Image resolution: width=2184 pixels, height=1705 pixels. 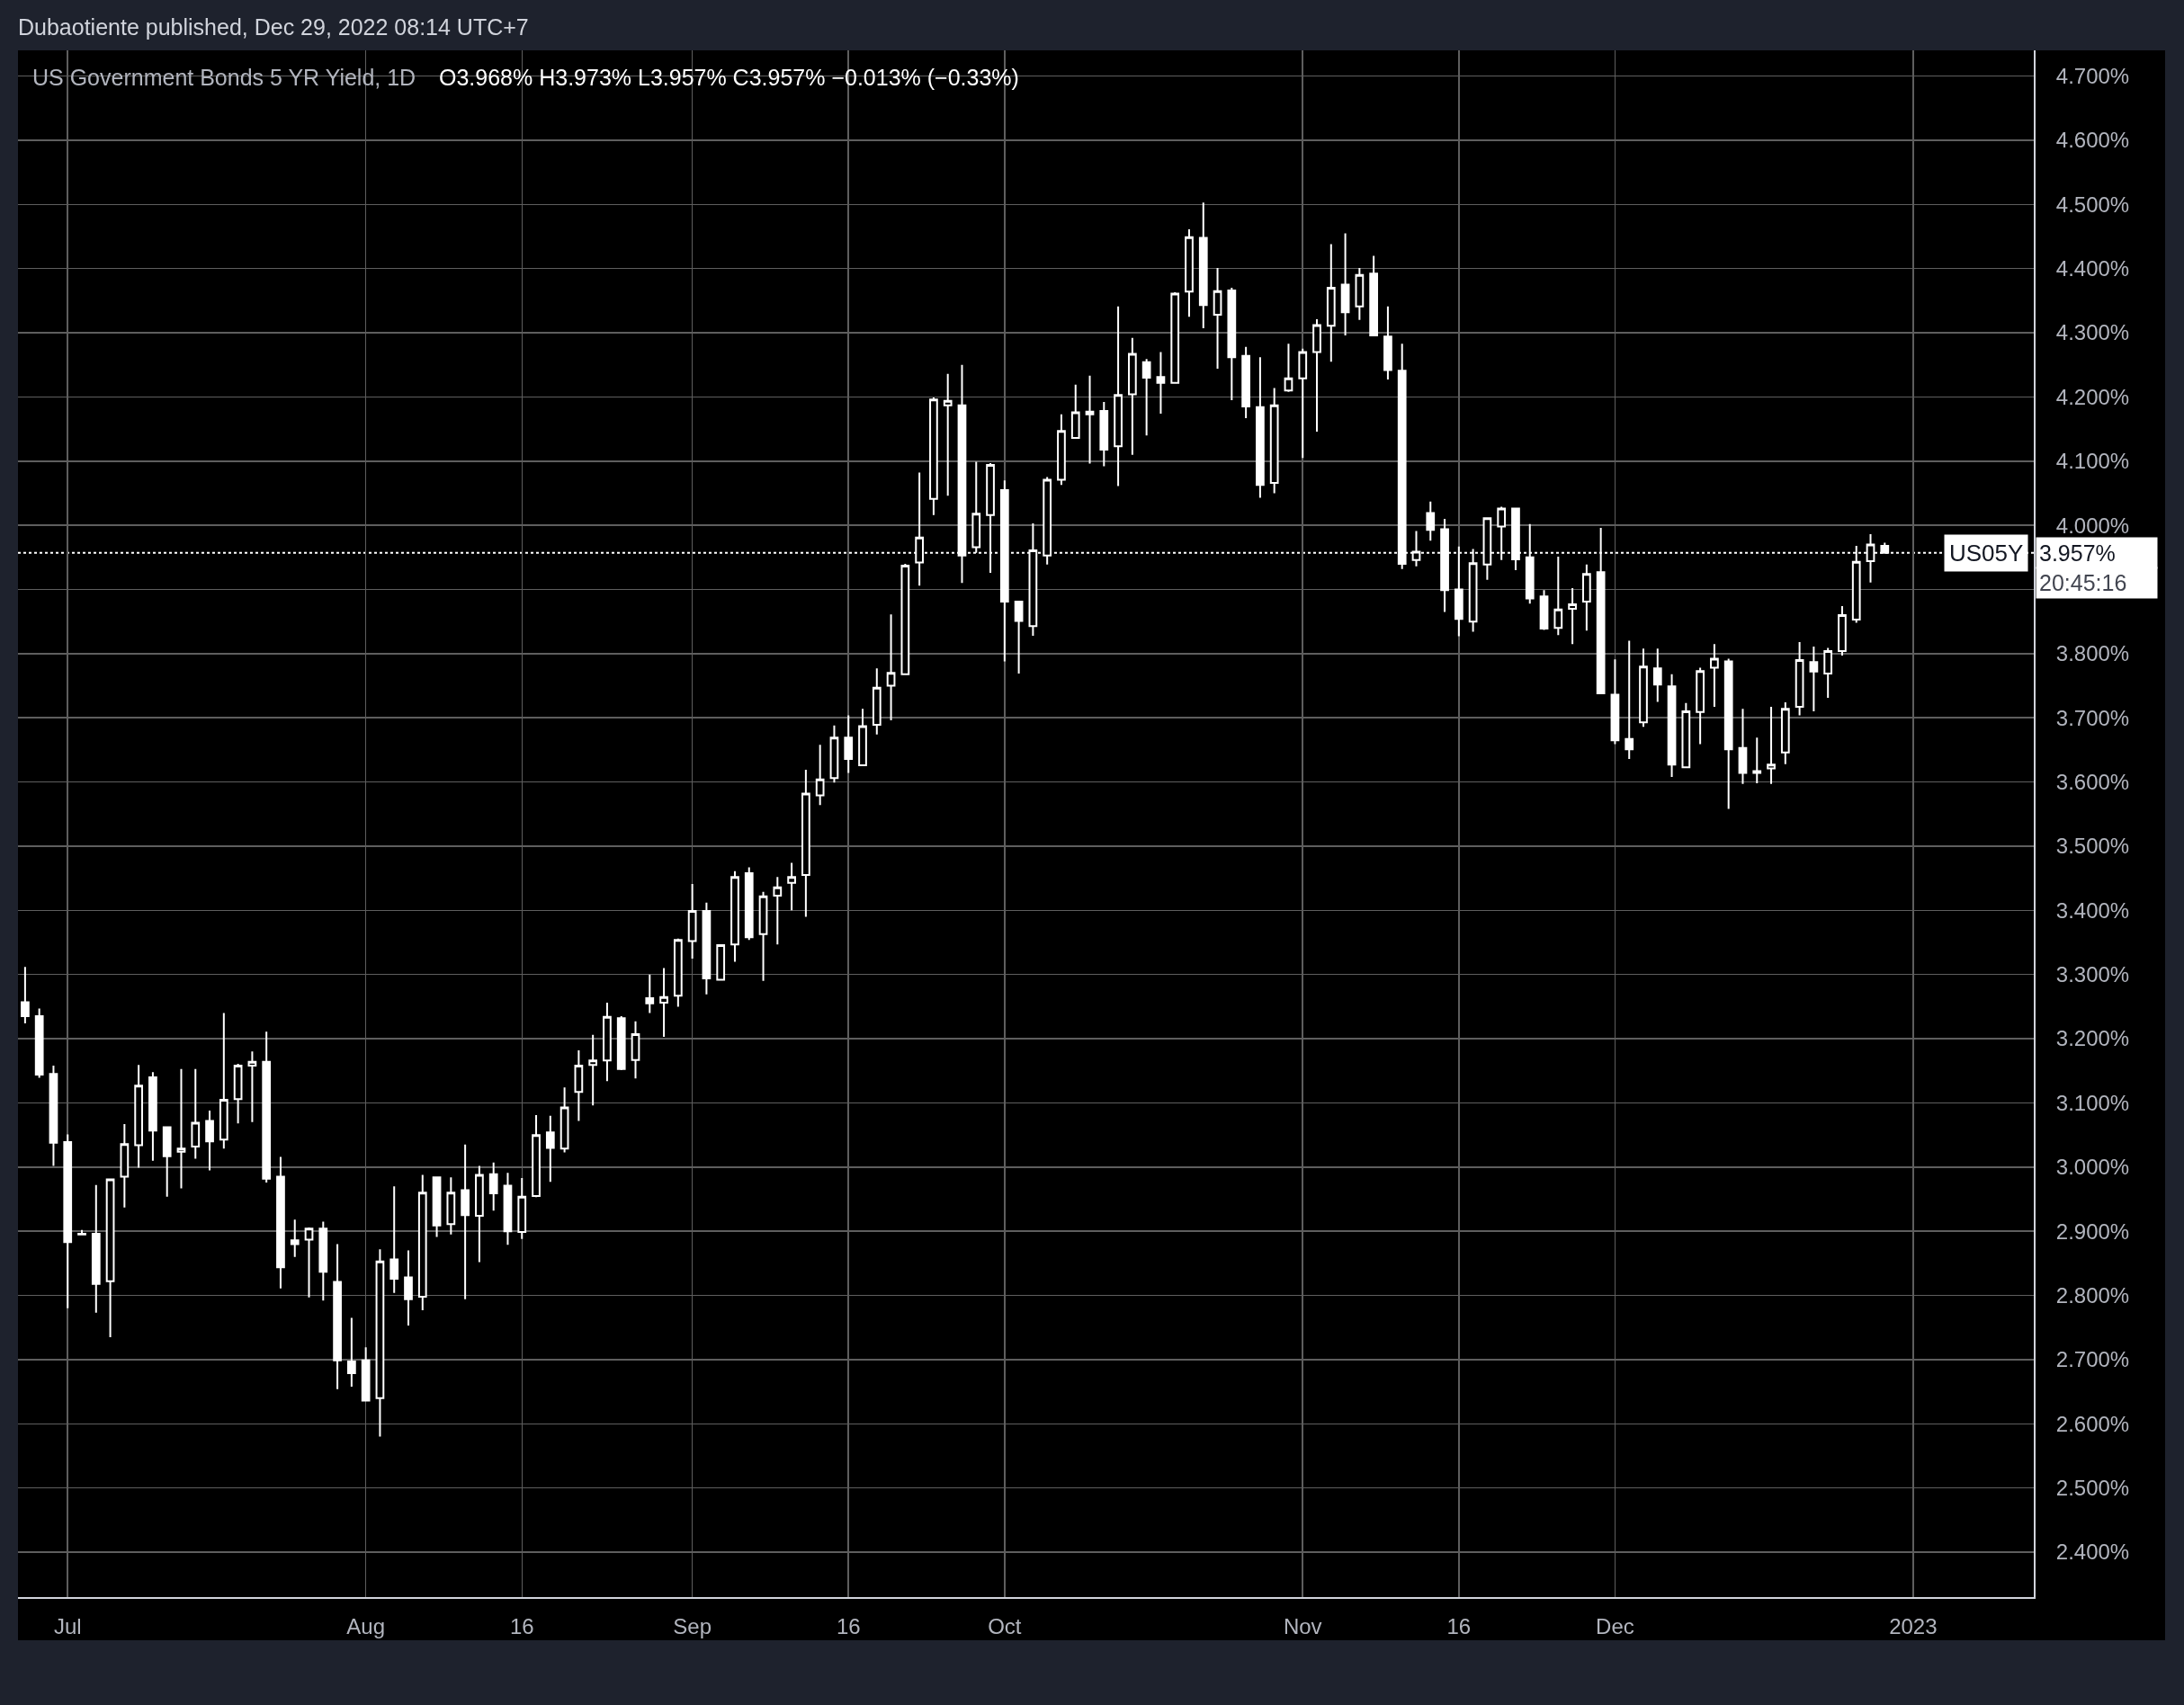 I want to click on y-tick-label: 3.200%, so click(x=2092, y=1038).